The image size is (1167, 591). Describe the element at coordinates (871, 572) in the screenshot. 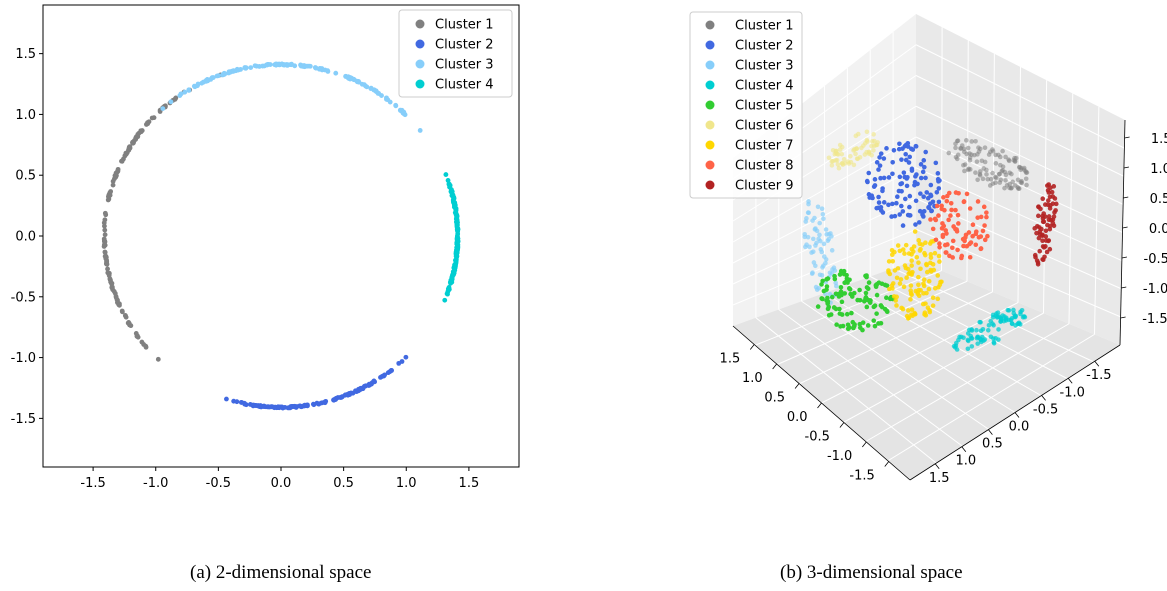

I see `caption-3d: (b) 3-dimensional space` at that location.